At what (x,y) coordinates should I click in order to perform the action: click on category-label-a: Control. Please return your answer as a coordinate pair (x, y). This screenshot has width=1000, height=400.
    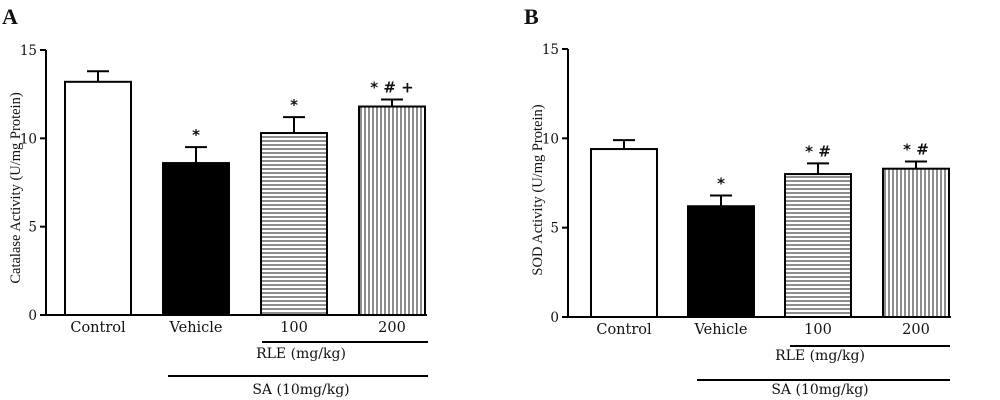
    Looking at the image, I should click on (98, 328).